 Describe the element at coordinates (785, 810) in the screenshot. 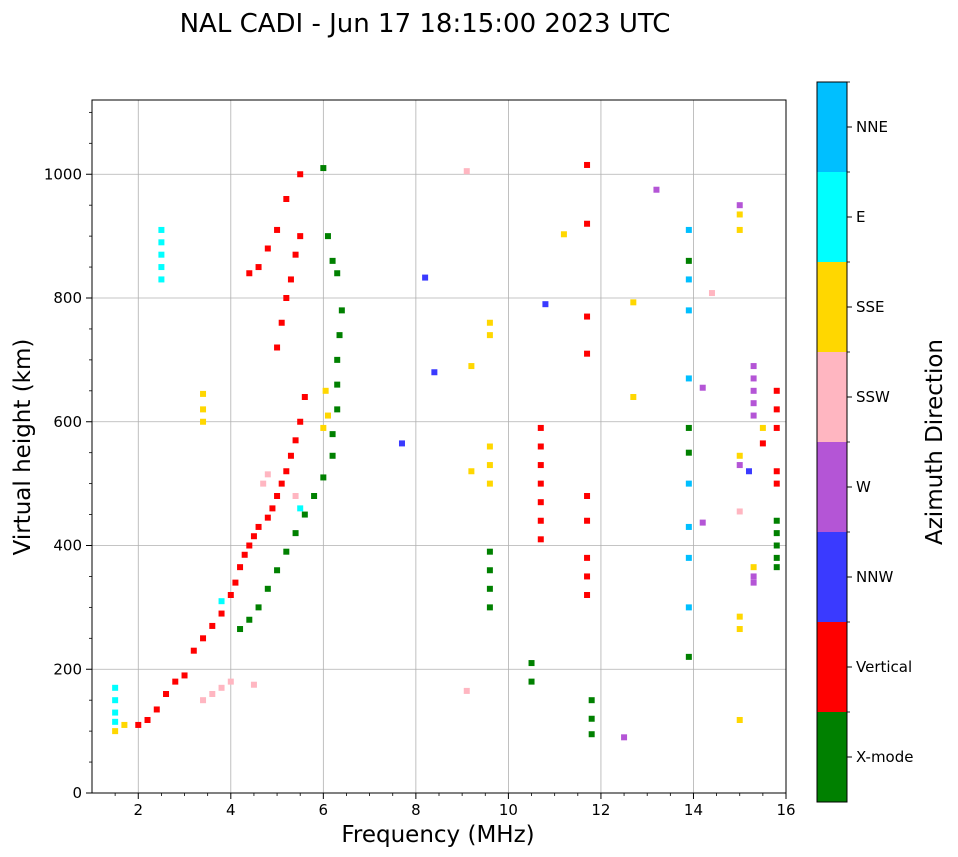

I see `x-tick-label: 16` at that location.